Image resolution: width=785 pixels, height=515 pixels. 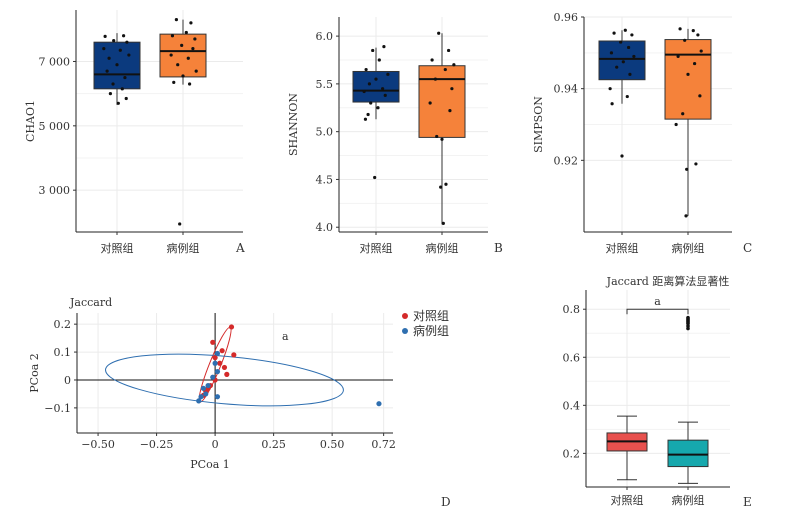 I want to click on panel-letter: E, so click(x=747, y=502).